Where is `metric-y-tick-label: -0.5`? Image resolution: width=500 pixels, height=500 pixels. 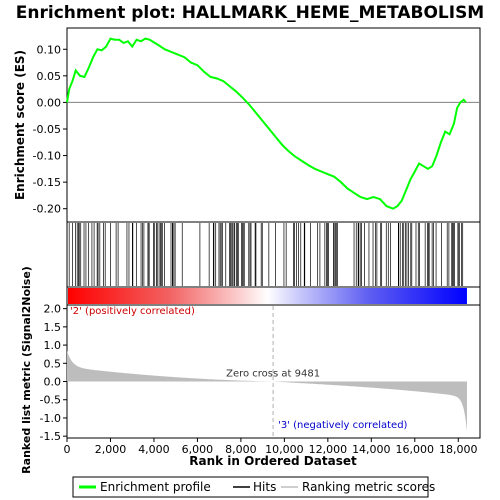
metric-y-tick-label: -0.5 is located at coordinates (50, 400).